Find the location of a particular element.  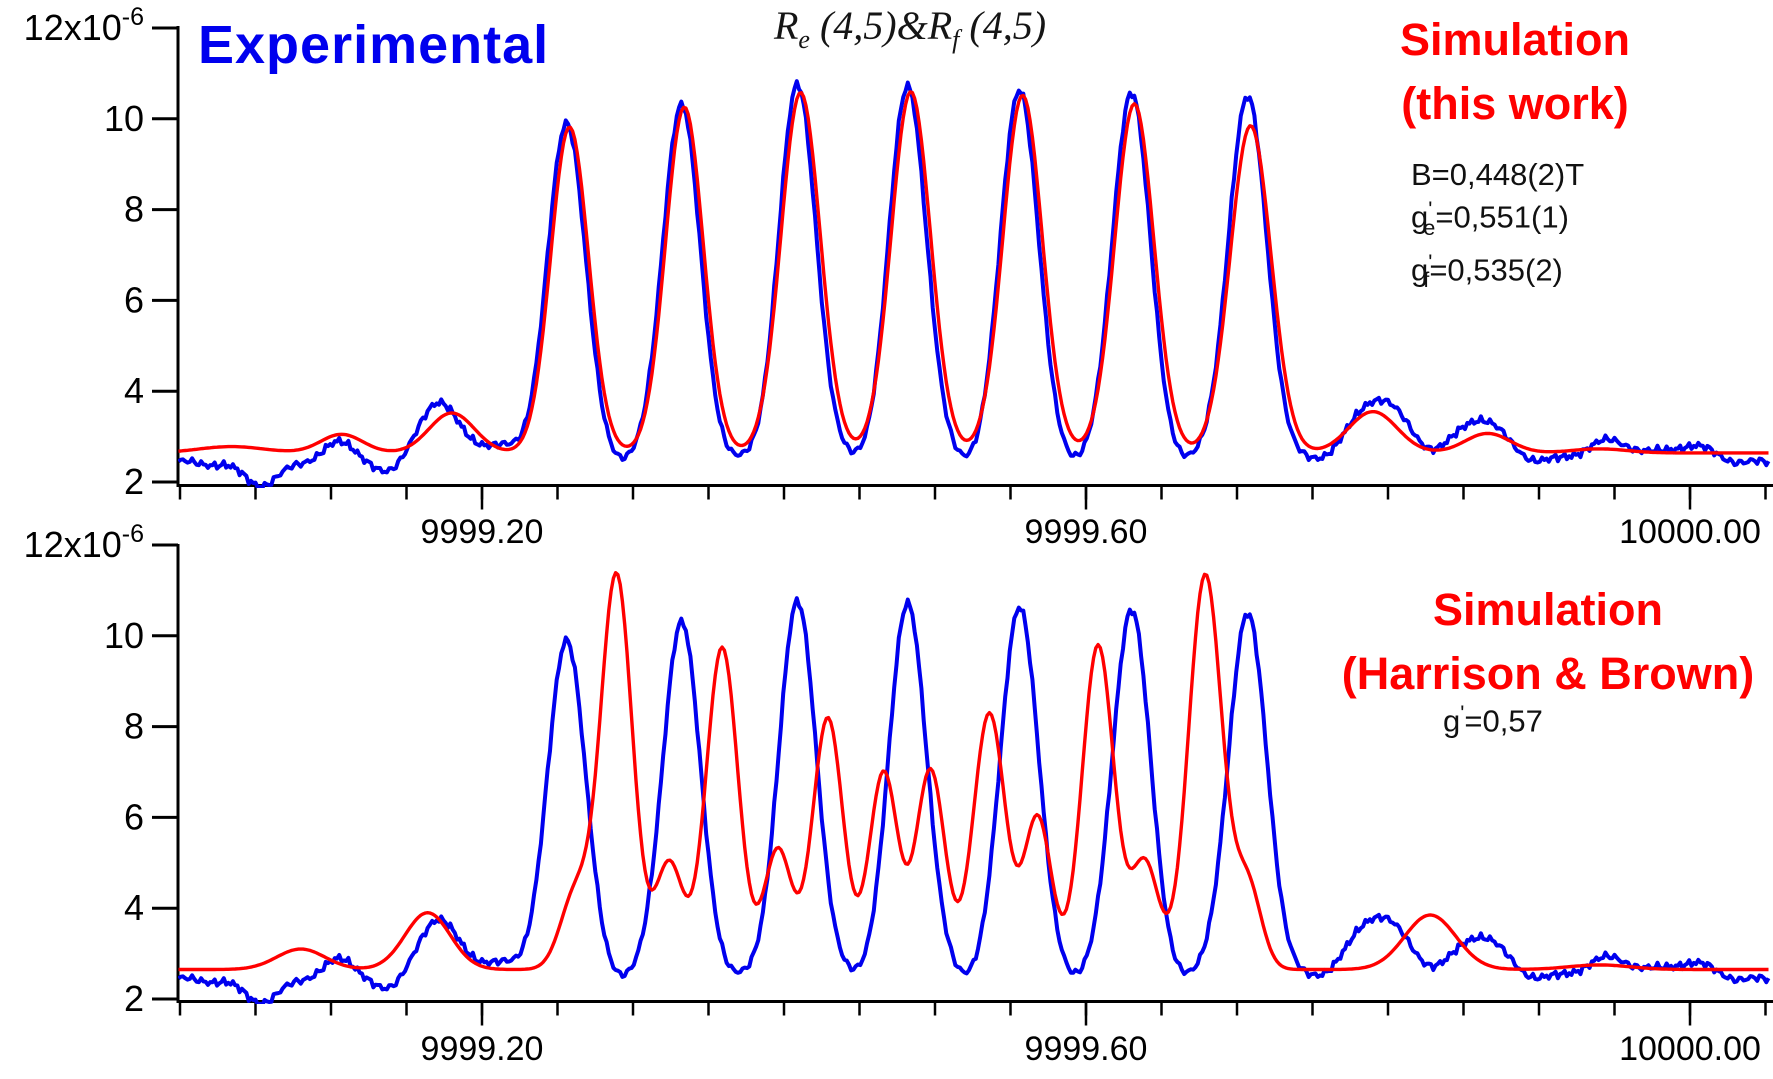

param-g-harrison: g'=0,57 is located at coordinates (1493, 719).